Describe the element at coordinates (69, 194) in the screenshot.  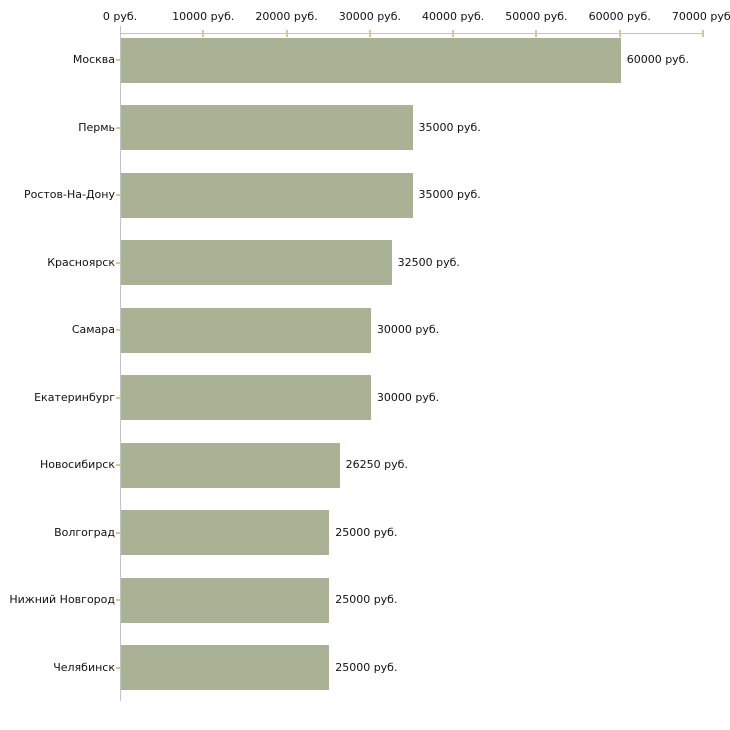
I see `category-label: Ростов-На-Дону` at that location.